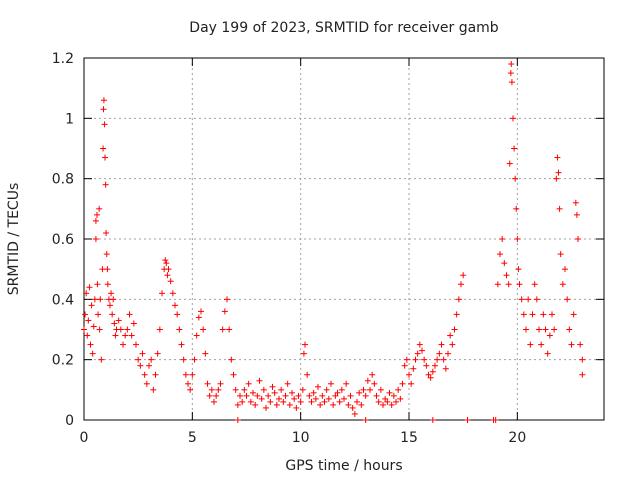  What do you see at coordinates (84, 438) in the screenshot?
I see `x-tick-label: 0` at bounding box center [84, 438].